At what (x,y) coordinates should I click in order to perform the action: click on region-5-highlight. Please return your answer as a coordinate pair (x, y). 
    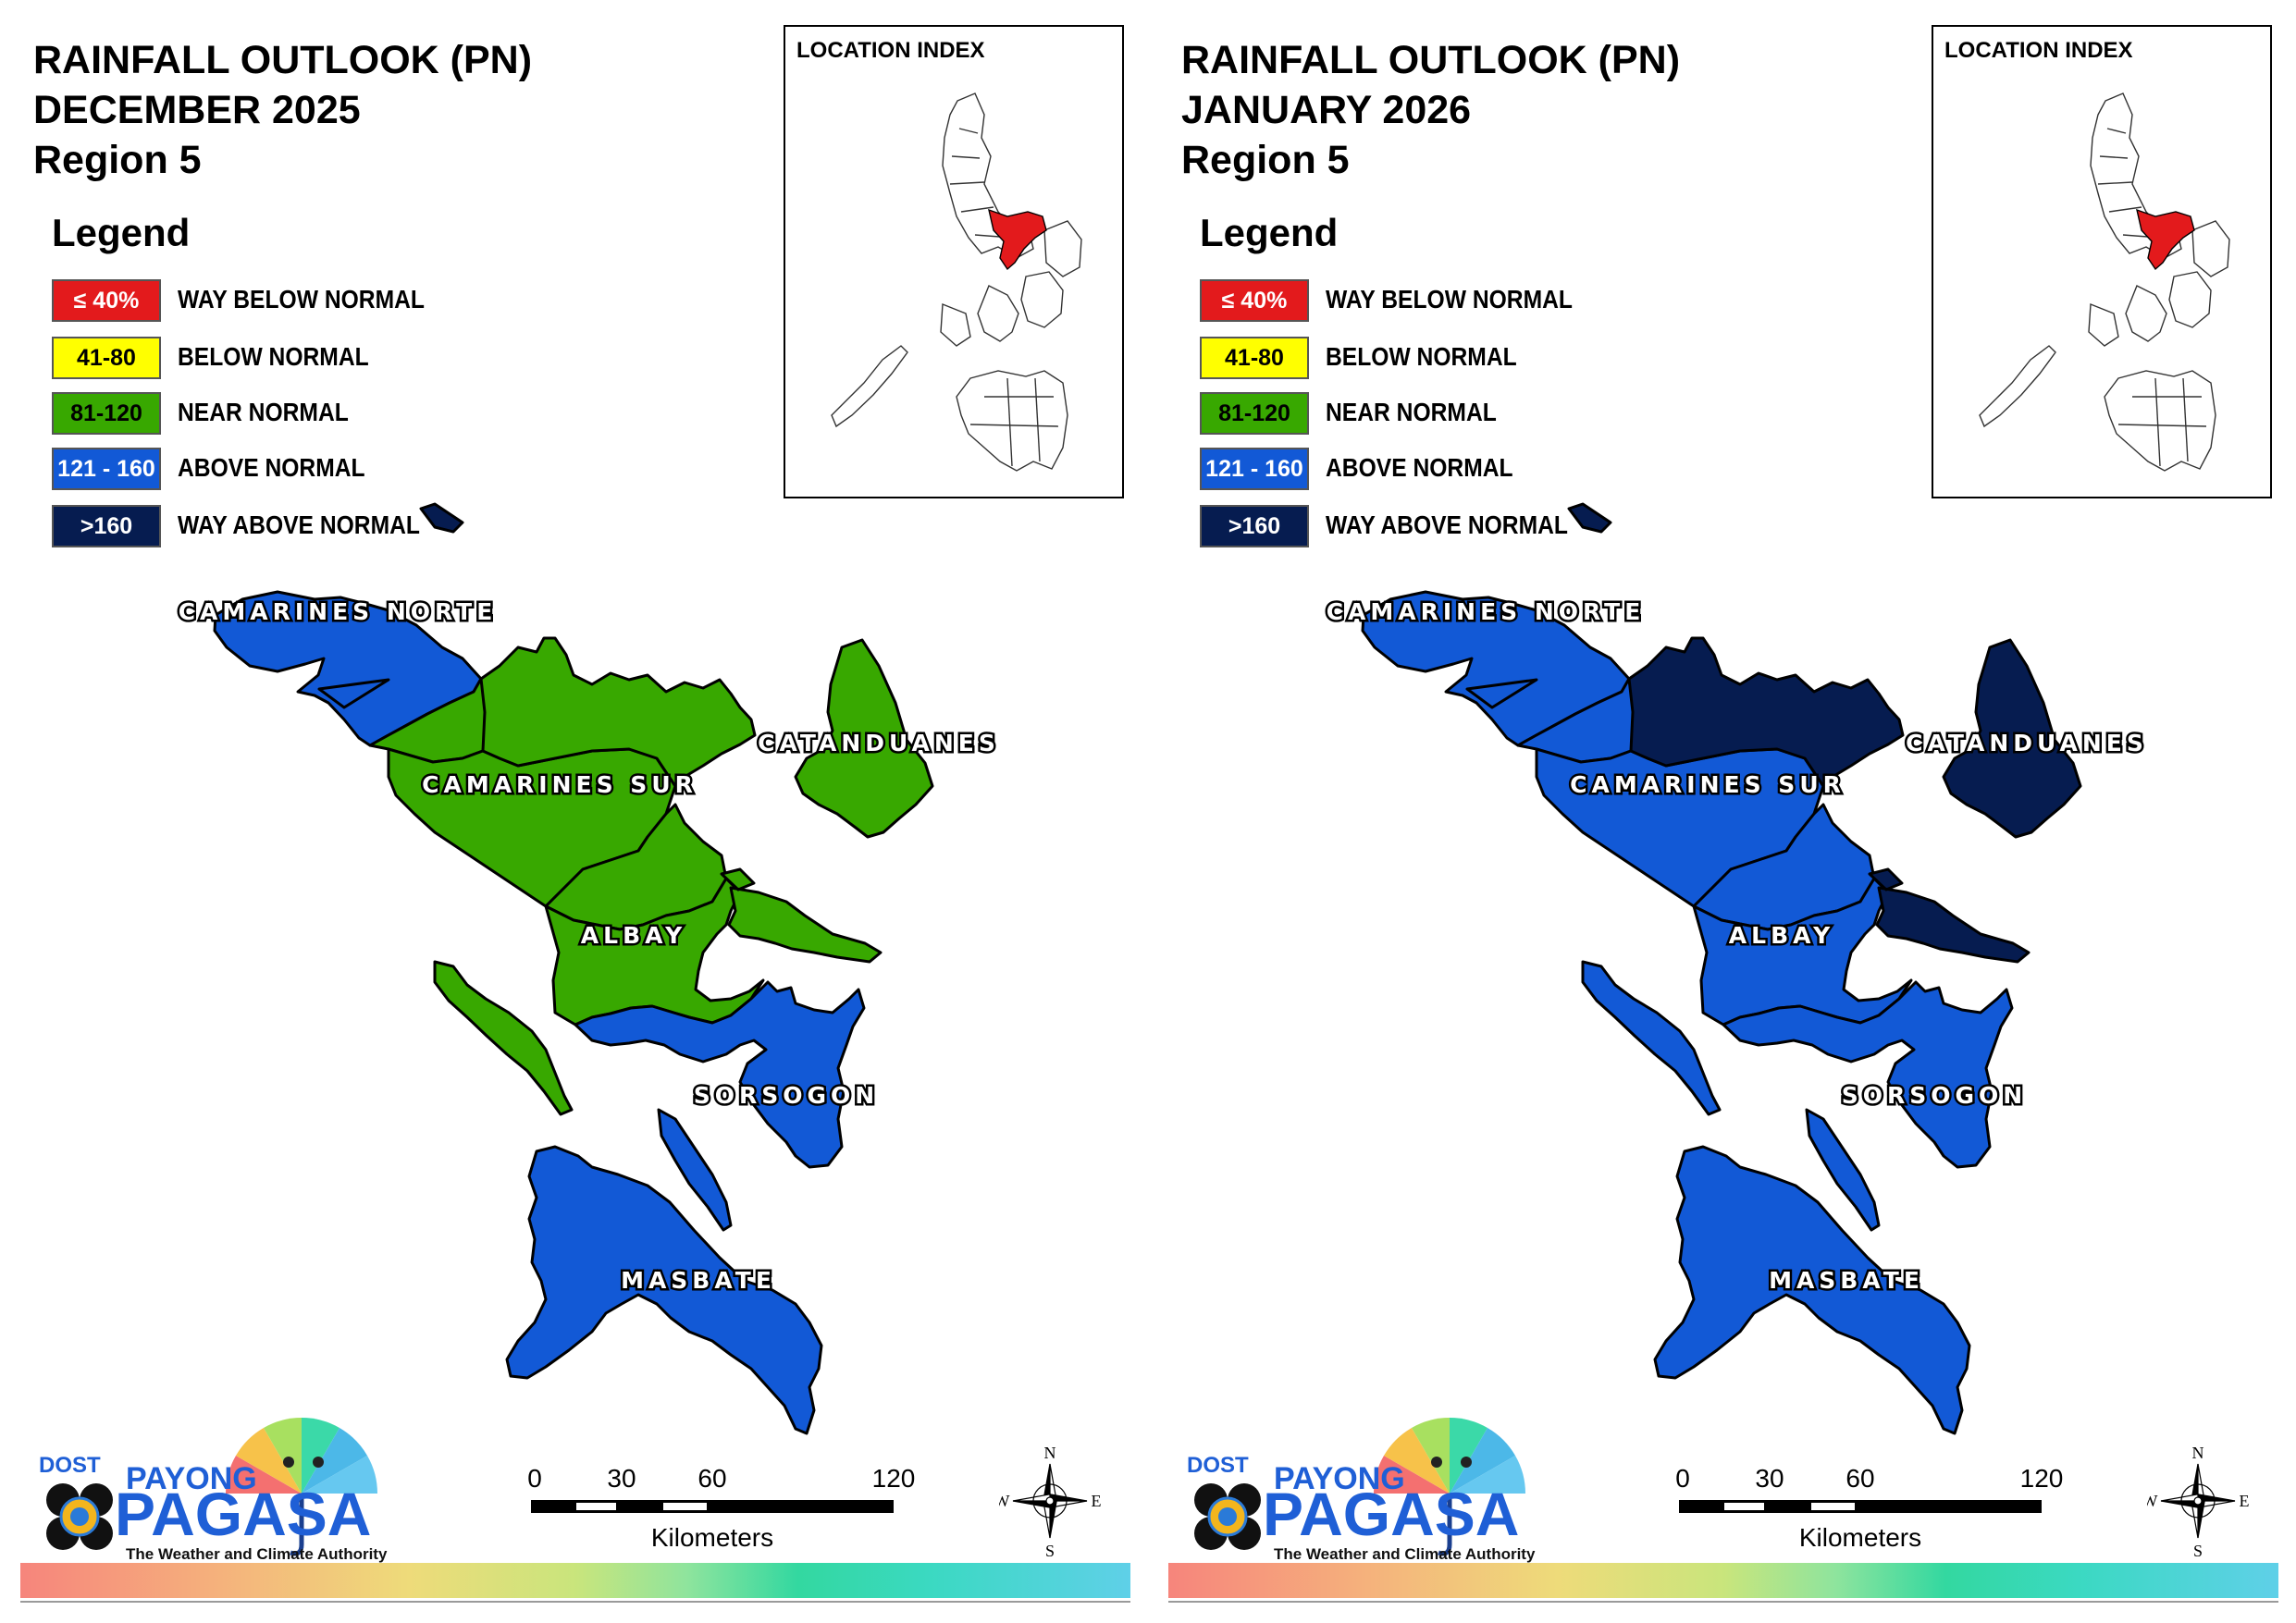
    Looking at the image, I should click on (2165, 239).